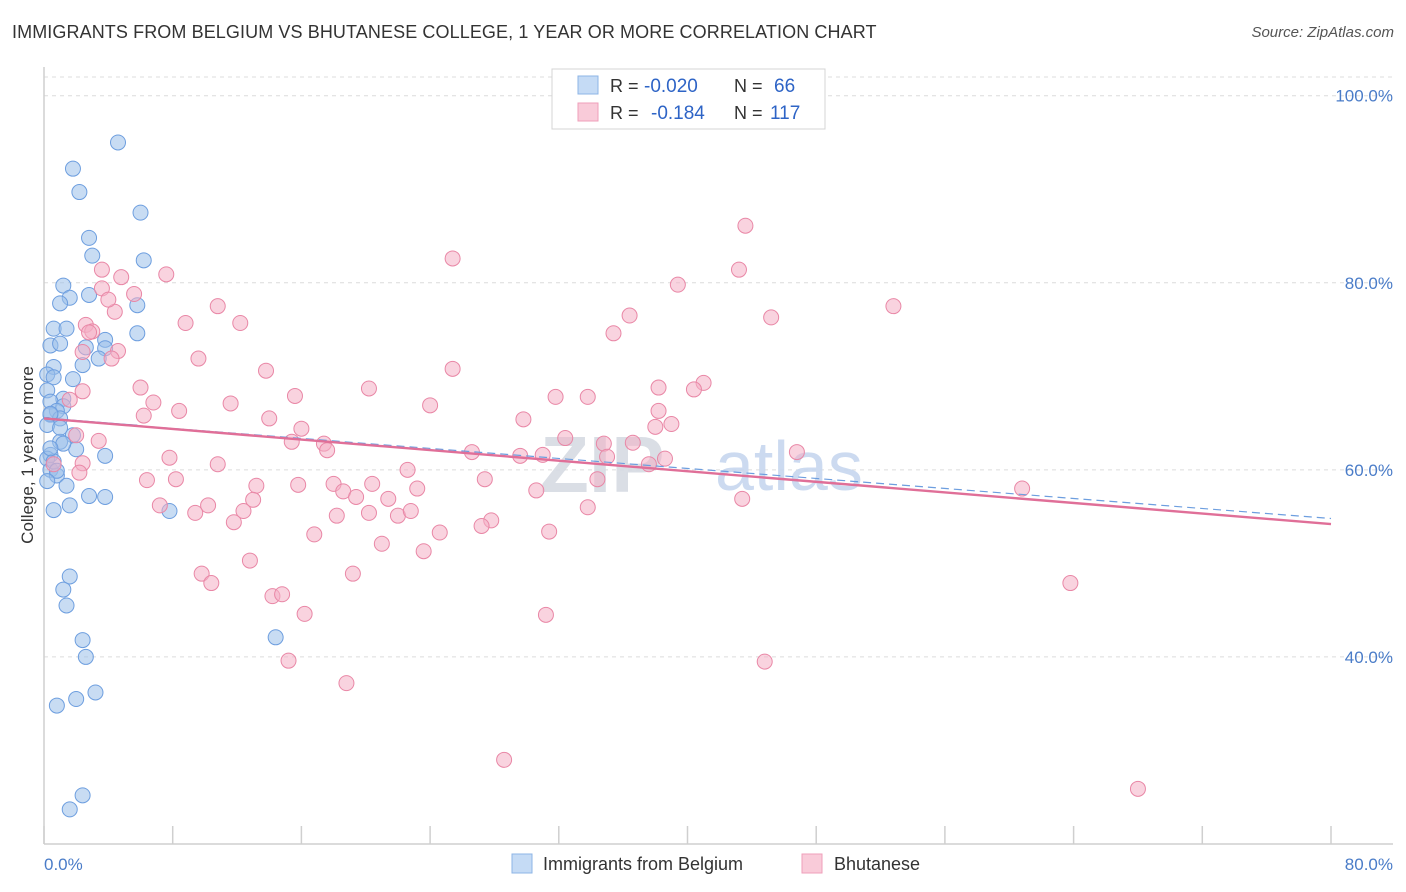 The height and width of the screenshot is (892, 1406). I want to click on stats-n-label-1: N =, so click(748, 86).